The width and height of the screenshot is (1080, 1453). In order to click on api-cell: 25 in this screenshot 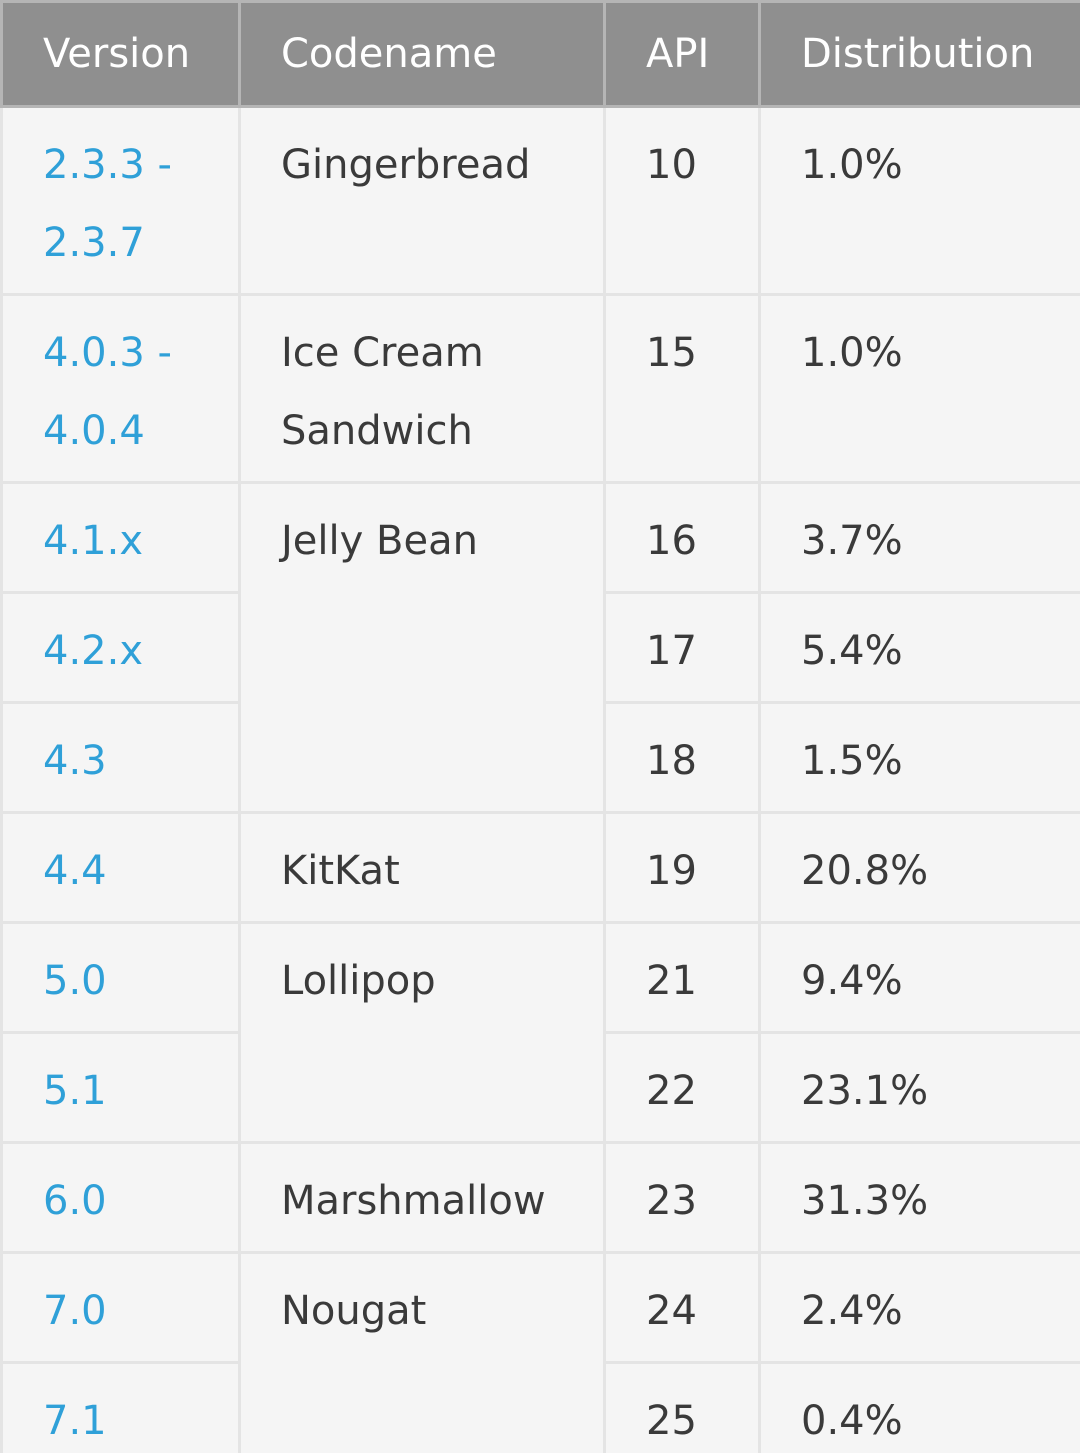, I will do `click(682, 1407)`.